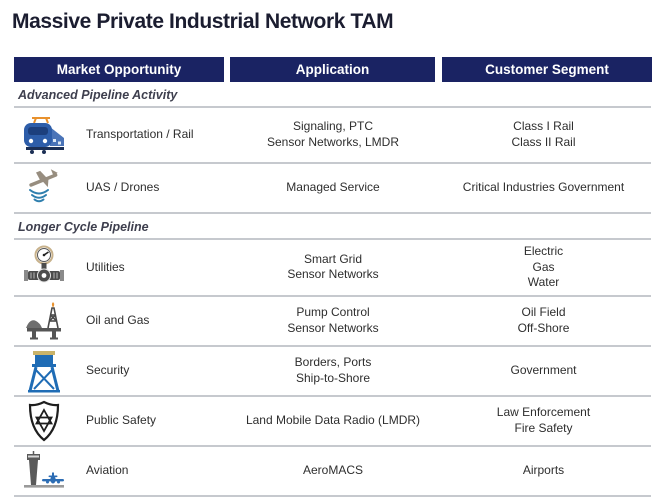 The image size is (658, 497). What do you see at coordinates (333, 126) in the screenshot?
I see `cell-line: Signaling, PTC` at bounding box center [333, 126].